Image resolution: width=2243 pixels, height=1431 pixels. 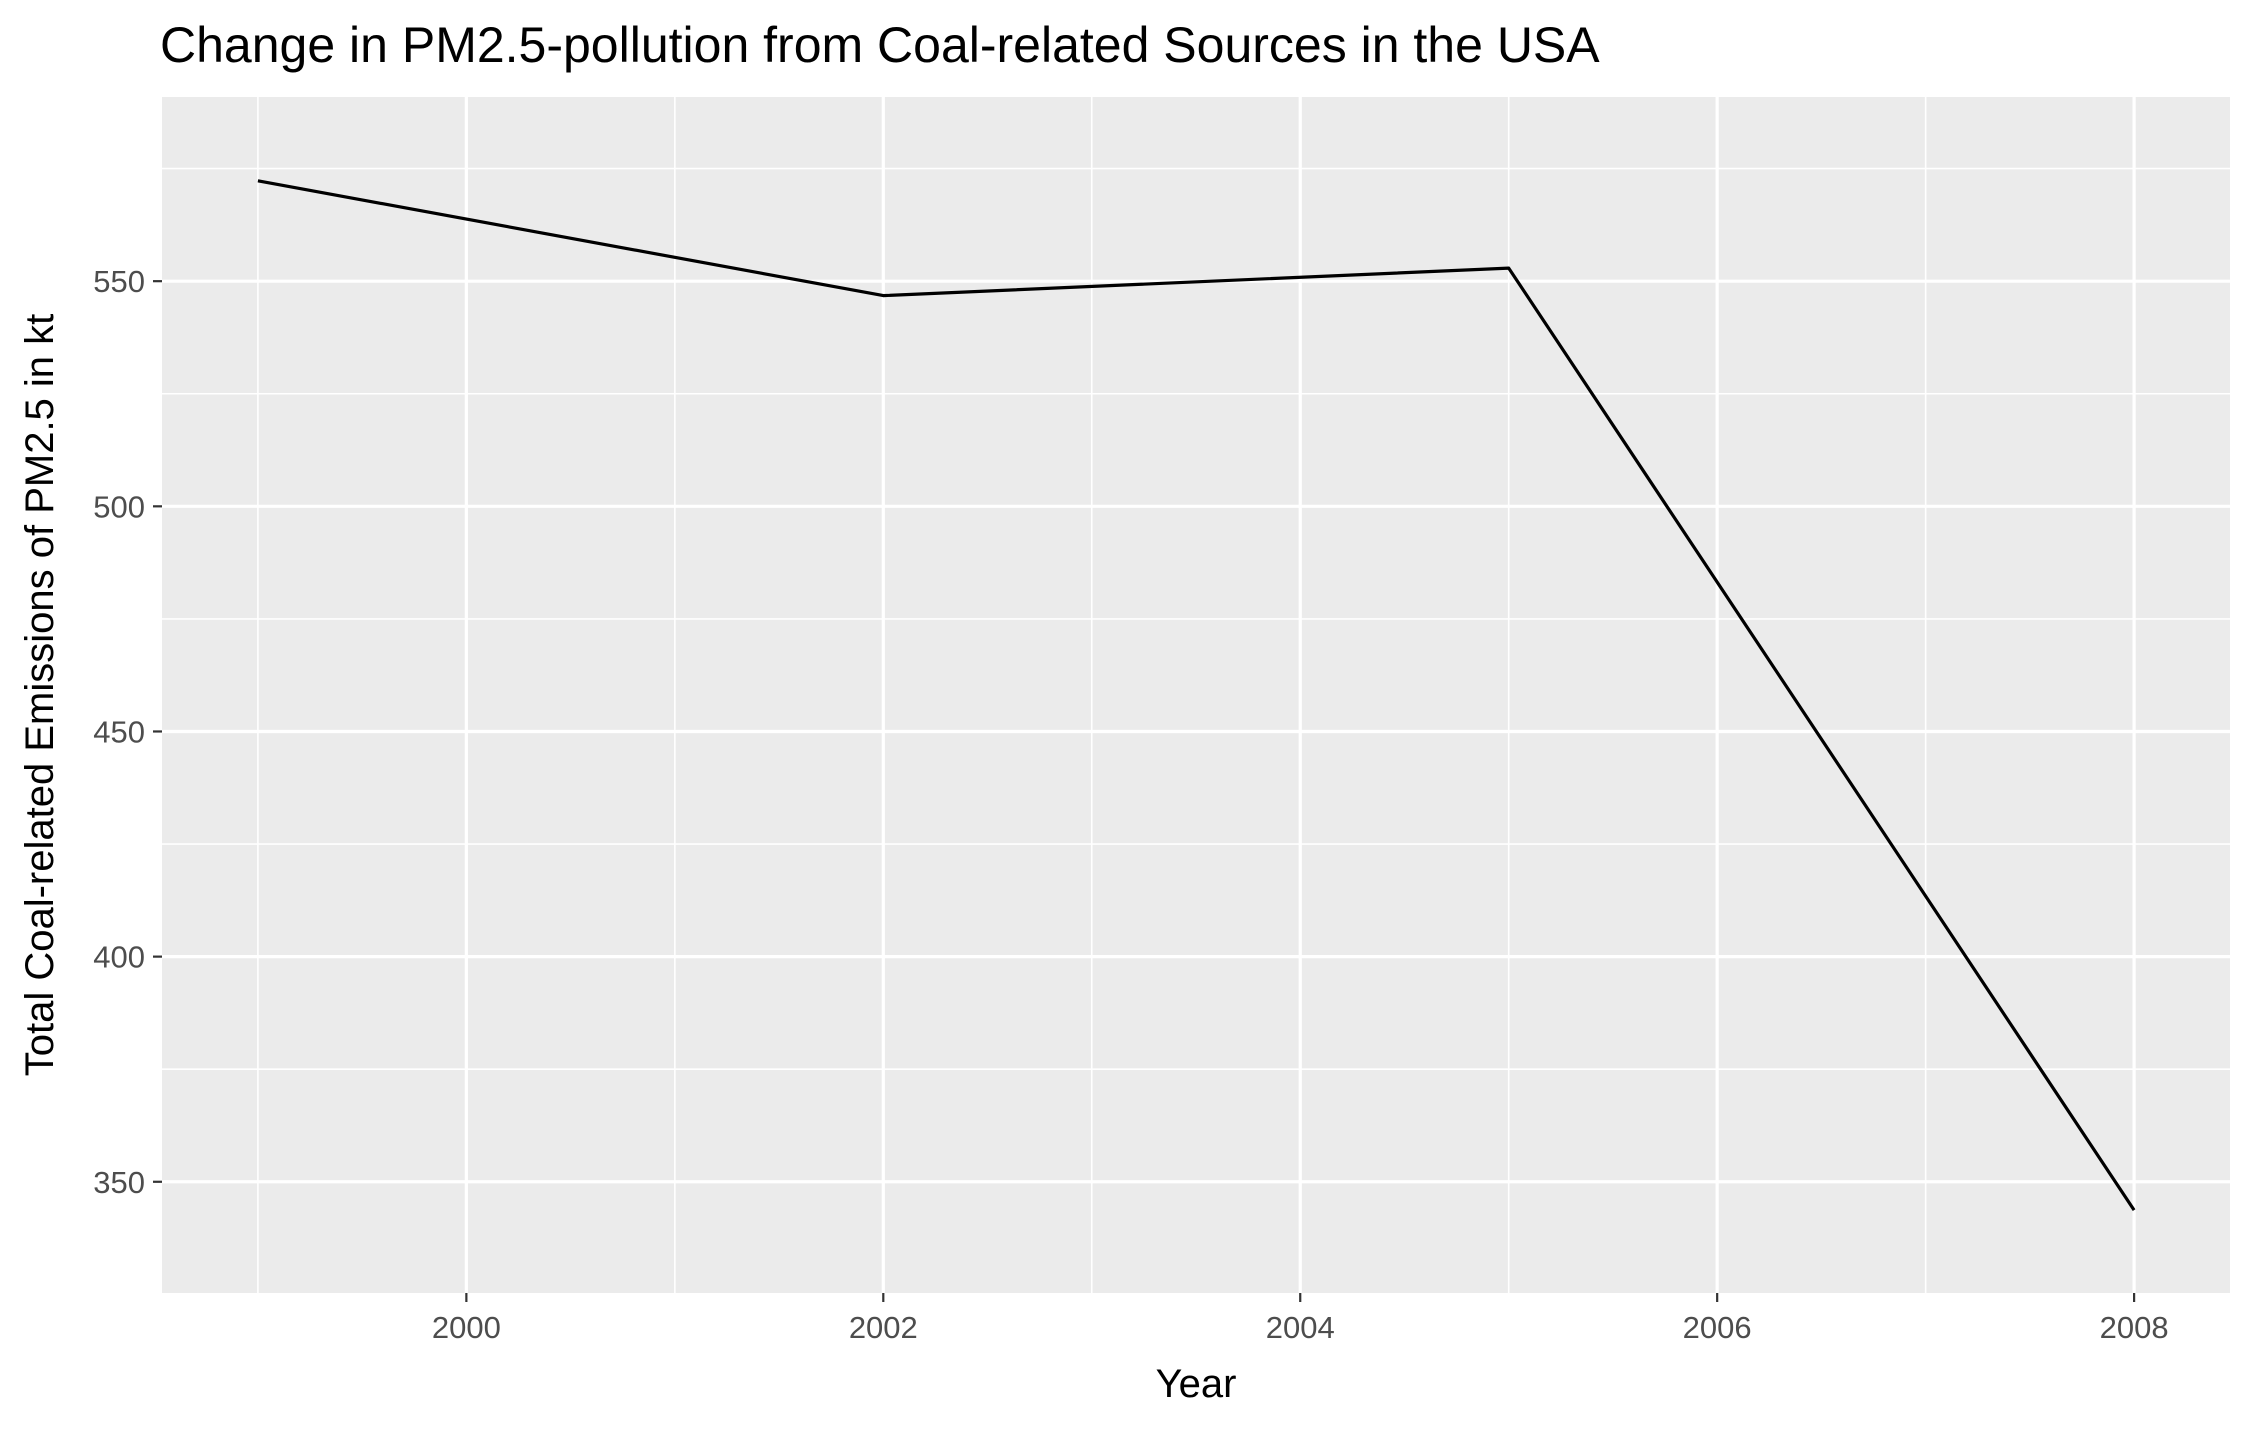 I want to click on x-axis: 2000 2002 2004 2006 2008, so click(x=1300, y=1319).